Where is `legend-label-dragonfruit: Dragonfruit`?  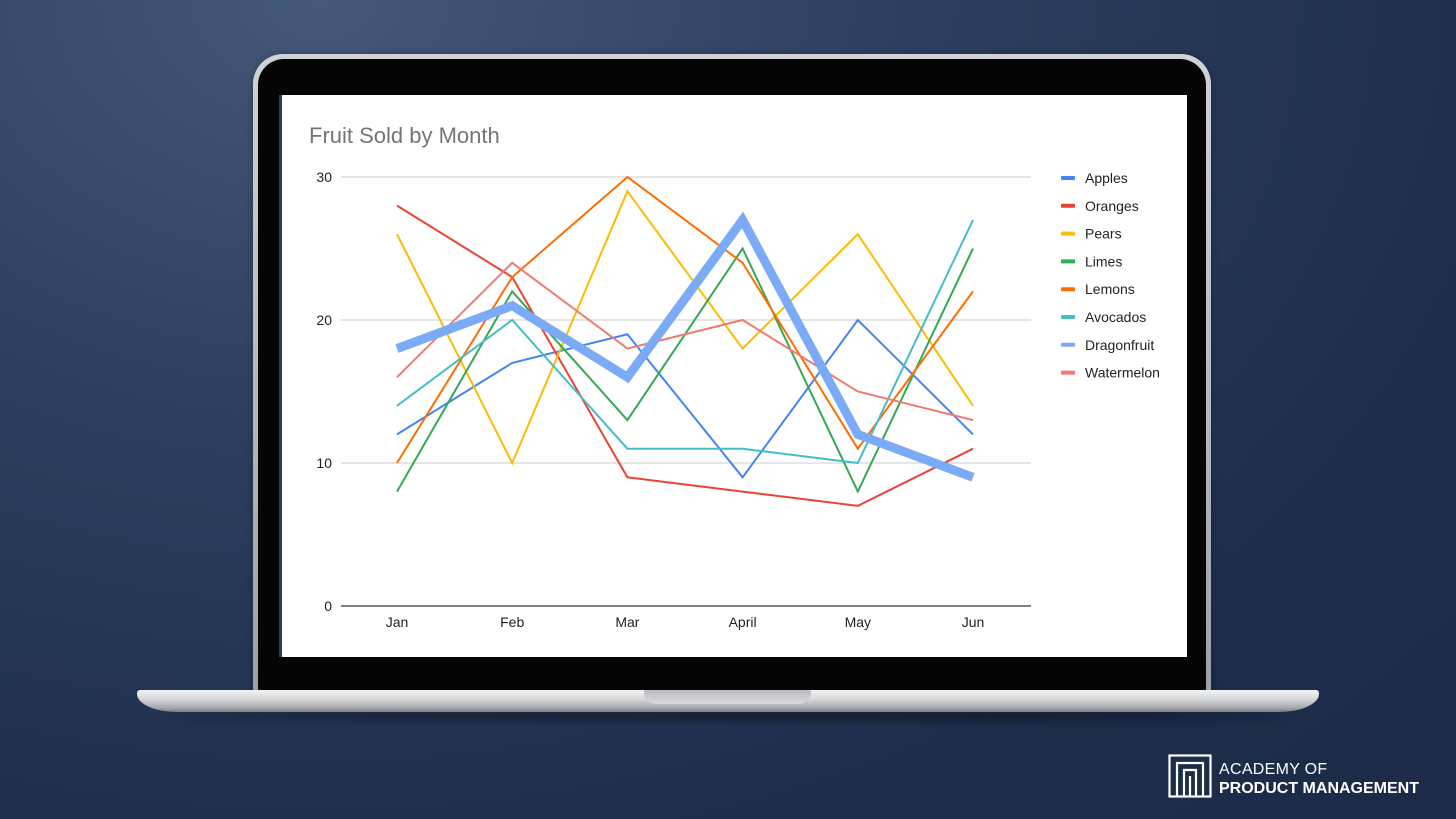
legend-label-dragonfruit: Dragonfruit is located at coordinates (1119, 345).